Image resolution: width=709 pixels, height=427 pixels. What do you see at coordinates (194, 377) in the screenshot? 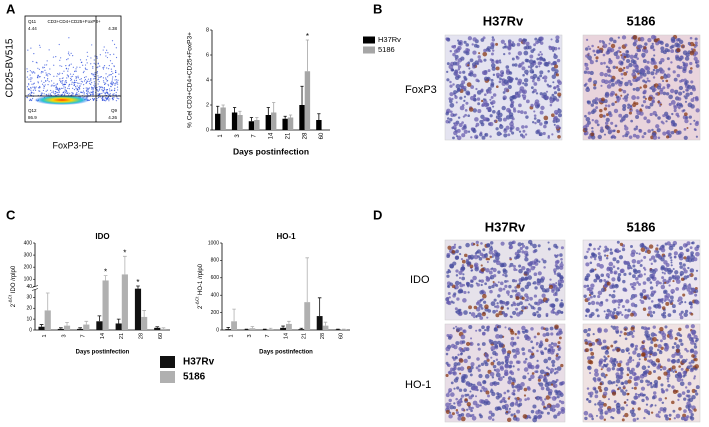
I see `legend-label: 5186` at bounding box center [194, 377].